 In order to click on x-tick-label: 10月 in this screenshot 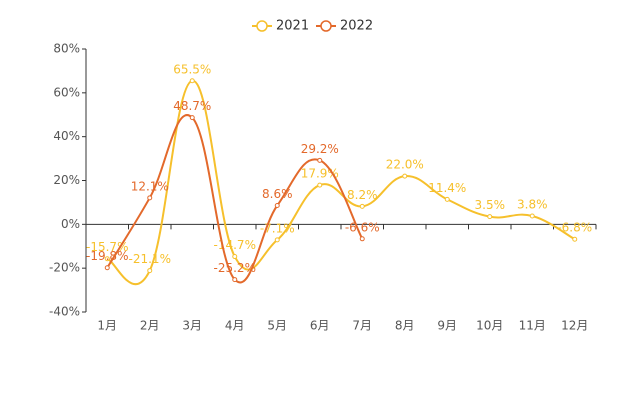, I will do `click(489, 326)`.